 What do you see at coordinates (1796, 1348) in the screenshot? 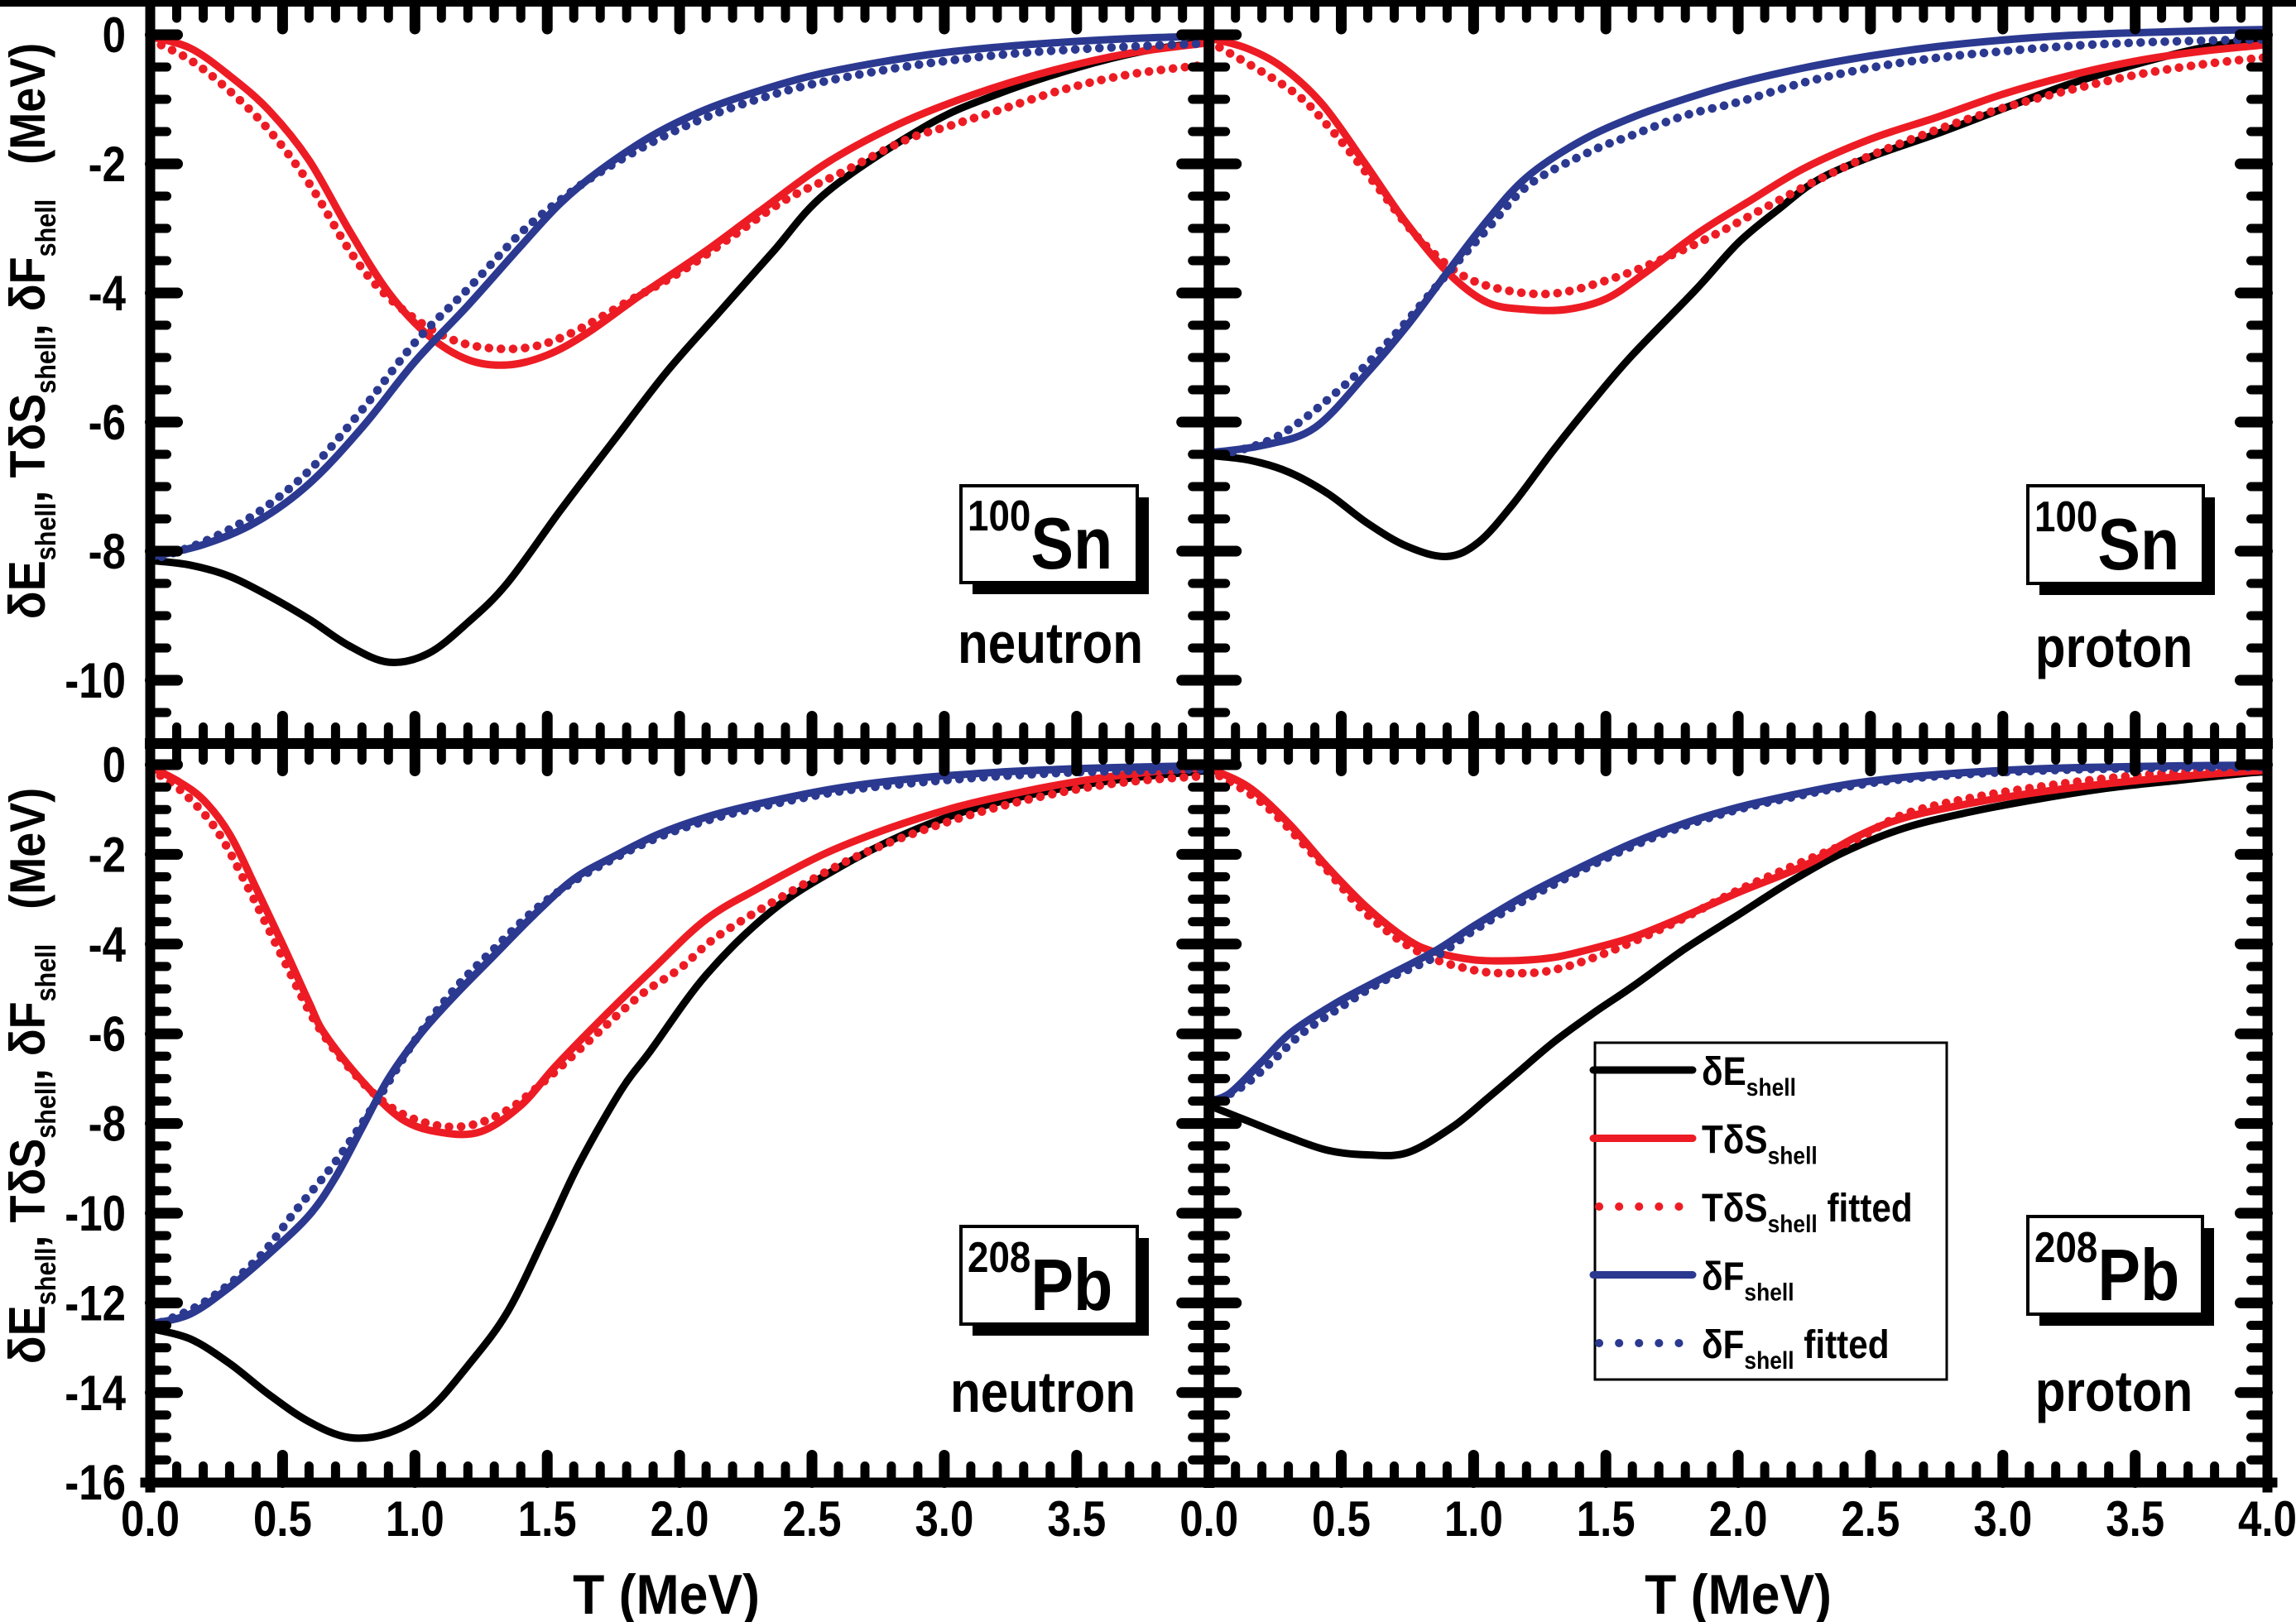
I see `svg-text: δFshell fitted` at bounding box center [1796, 1348].